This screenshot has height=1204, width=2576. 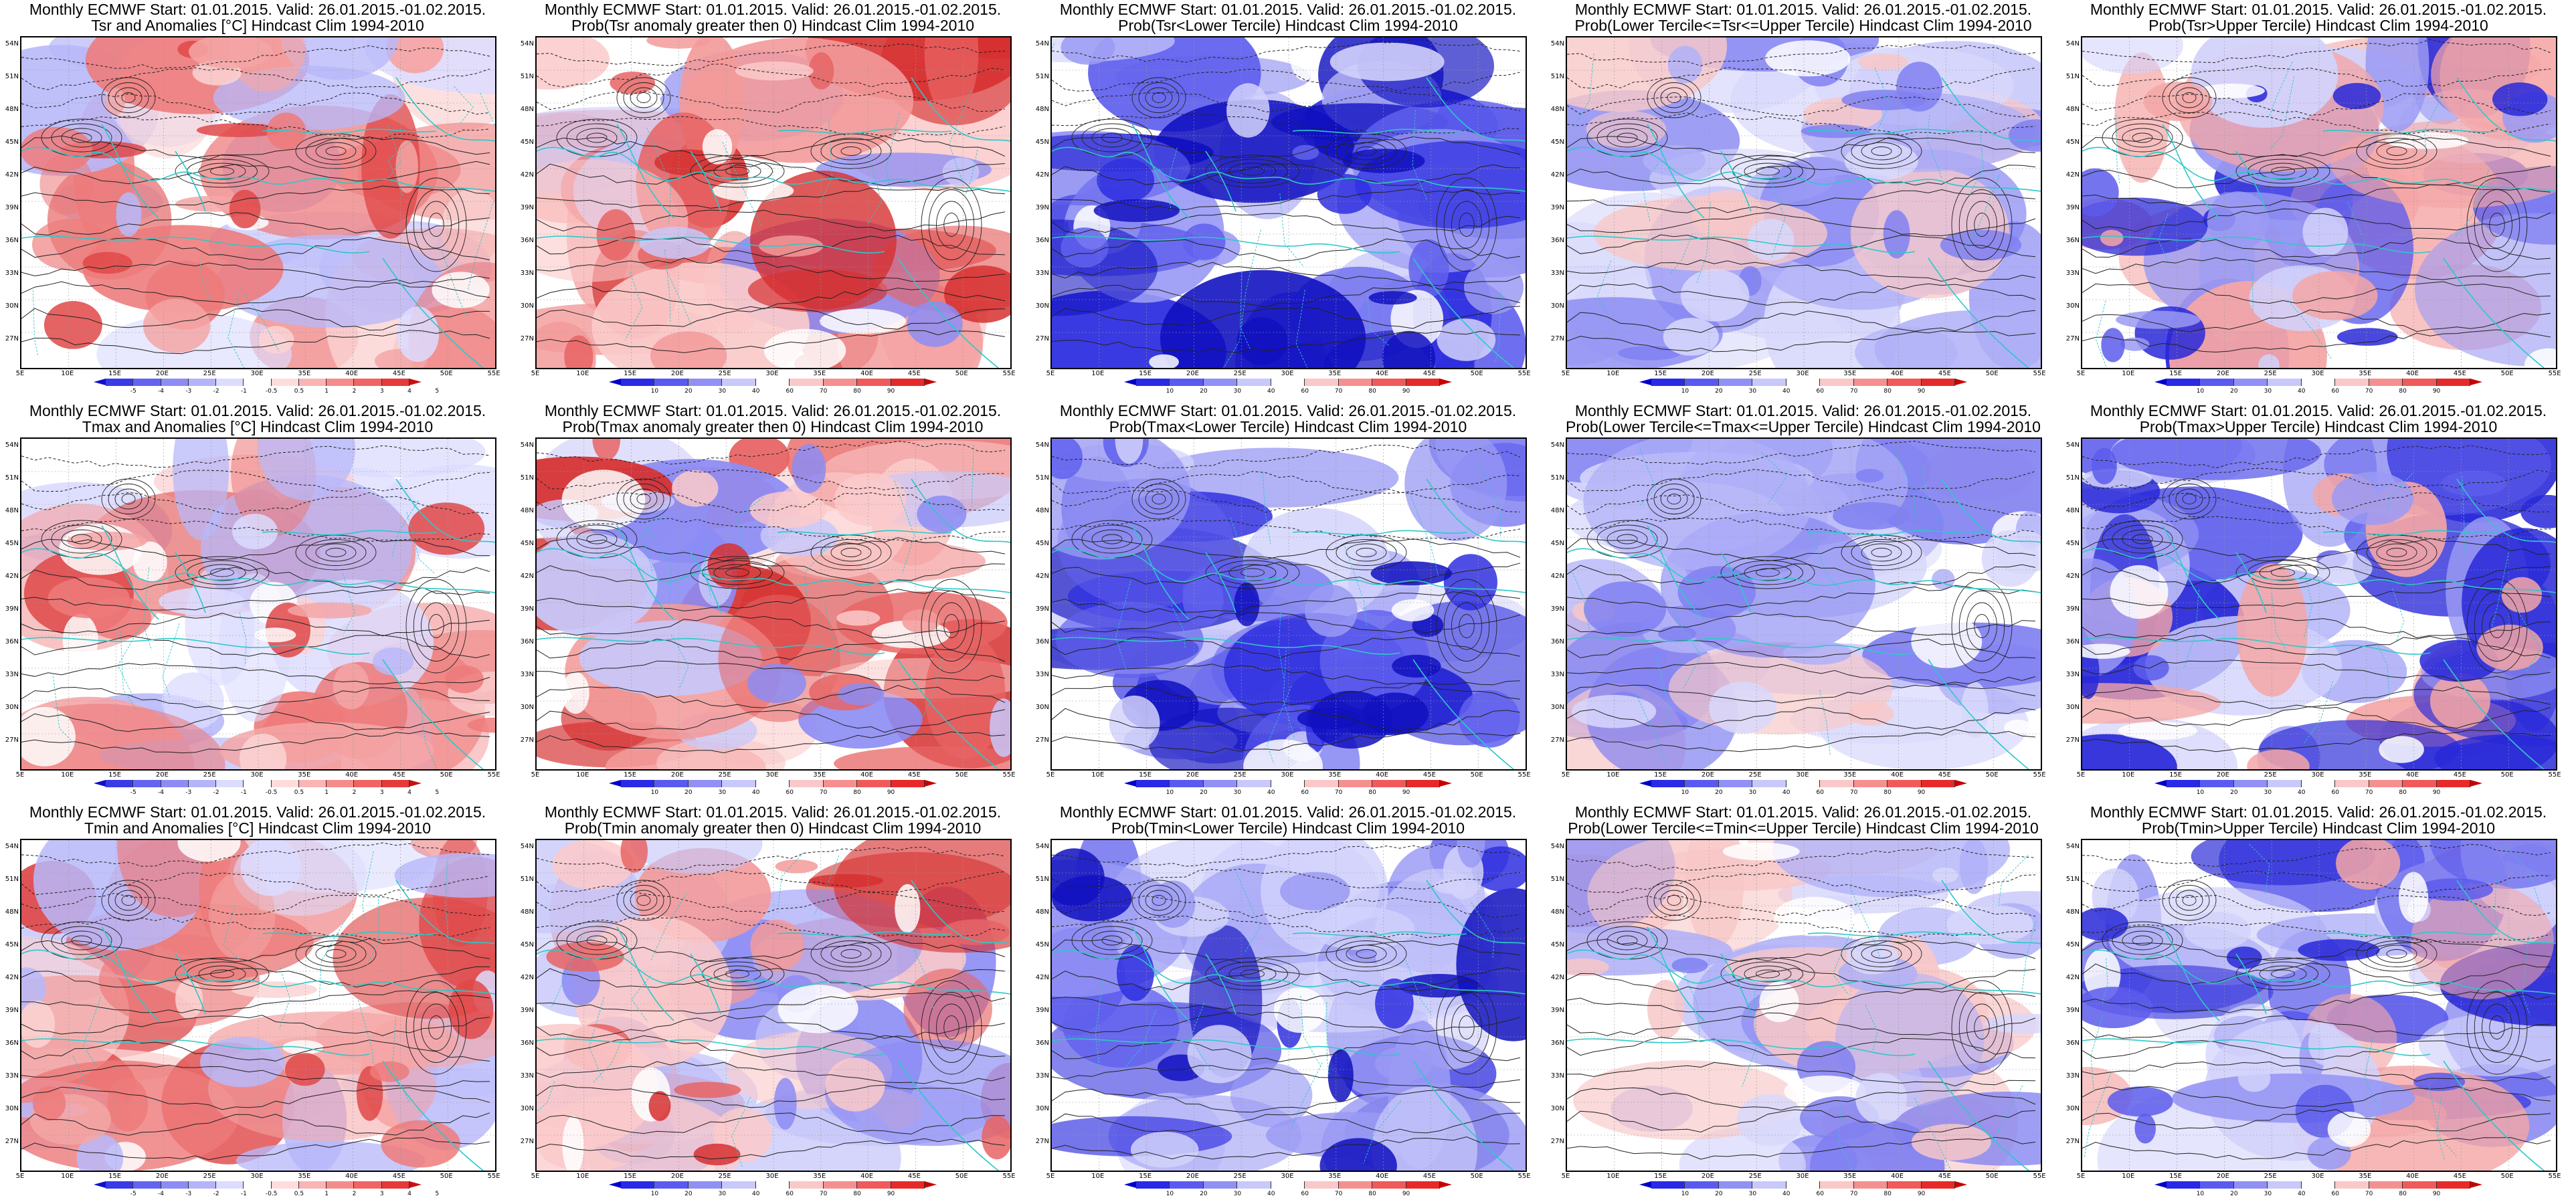 I want to click on colorbar-label: -1, so click(x=243, y=391).